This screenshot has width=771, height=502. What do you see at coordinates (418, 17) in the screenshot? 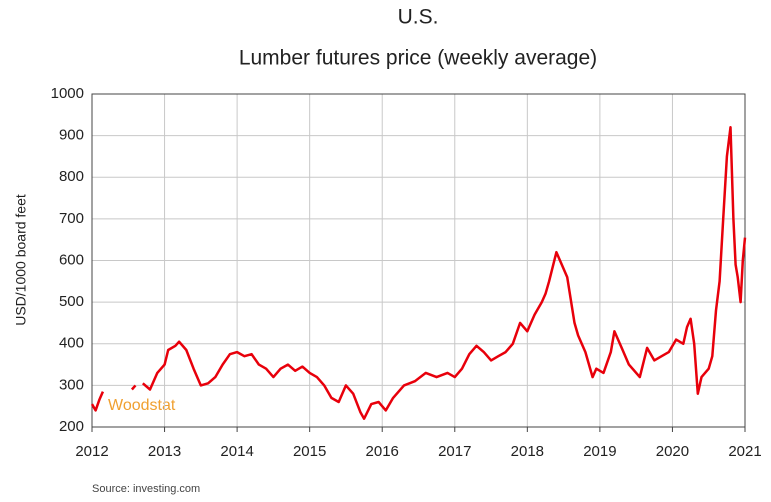
I see `chart-title: U.S.` at bounding box center [418, 17].